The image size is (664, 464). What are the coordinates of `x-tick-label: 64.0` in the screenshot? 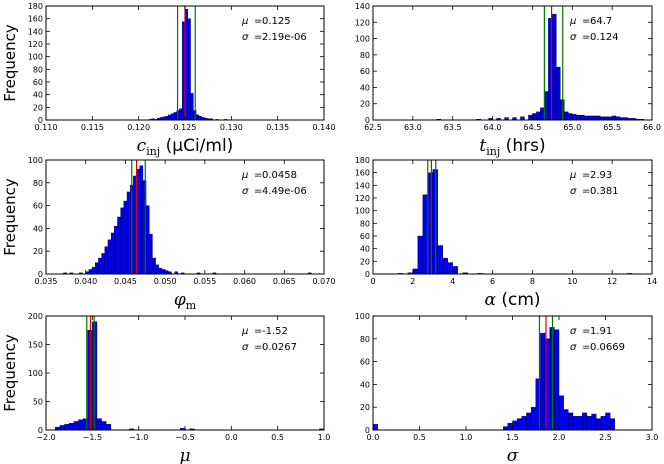 It's located at (493, 127).